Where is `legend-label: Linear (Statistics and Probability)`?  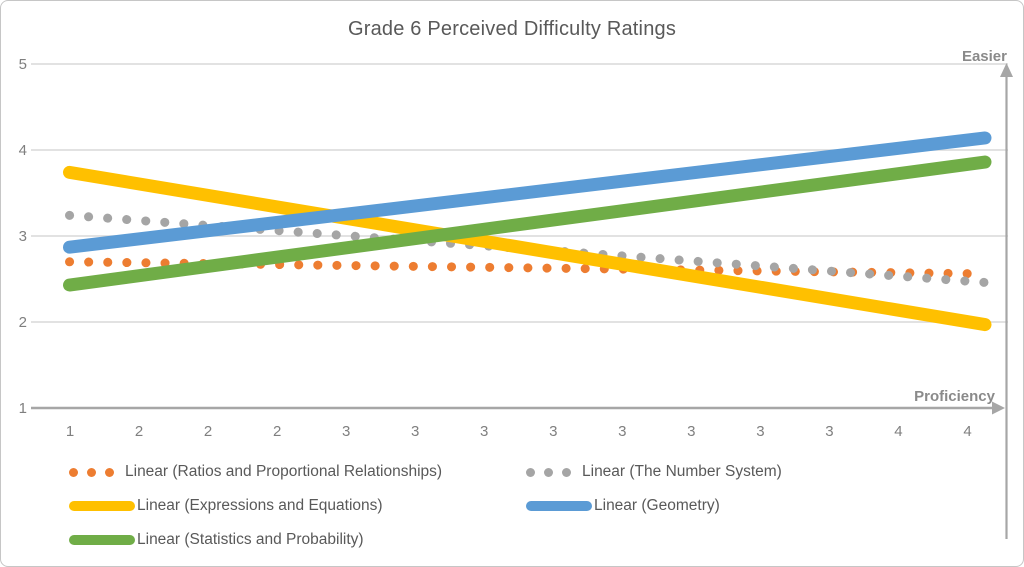 legend-label: Linear (Statistics and Probability) is located at coordinates (250, 539).